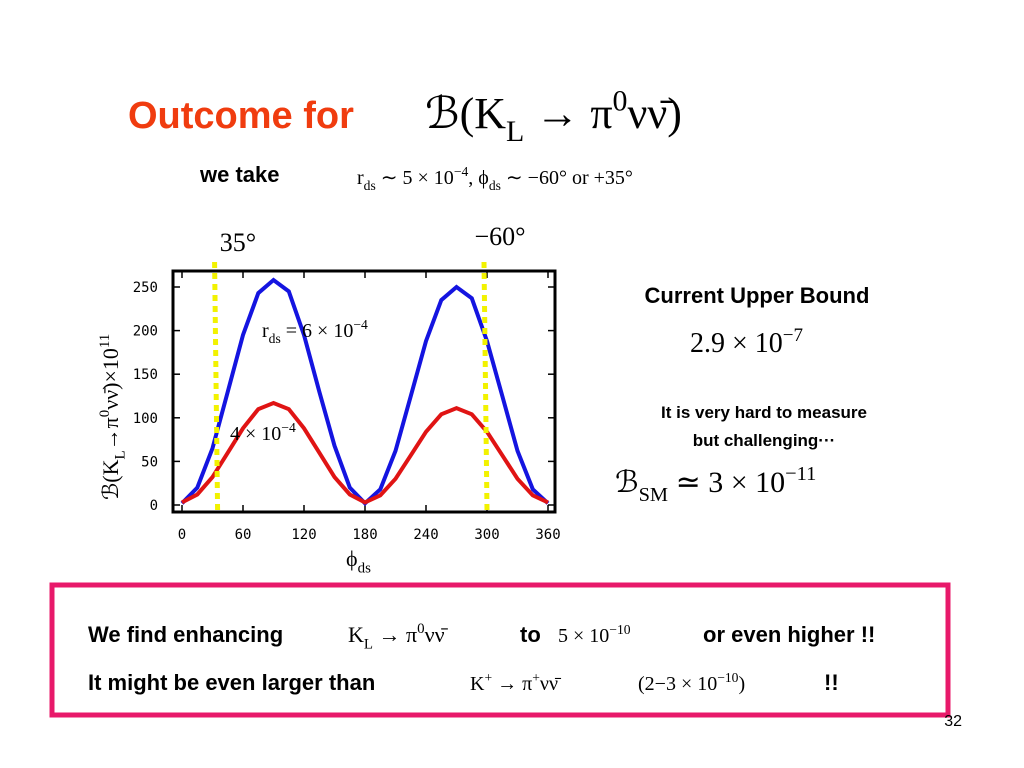 This screenshot has height=768, width=1024. I want to click on x-tick-label: 360, so click(547, 535).